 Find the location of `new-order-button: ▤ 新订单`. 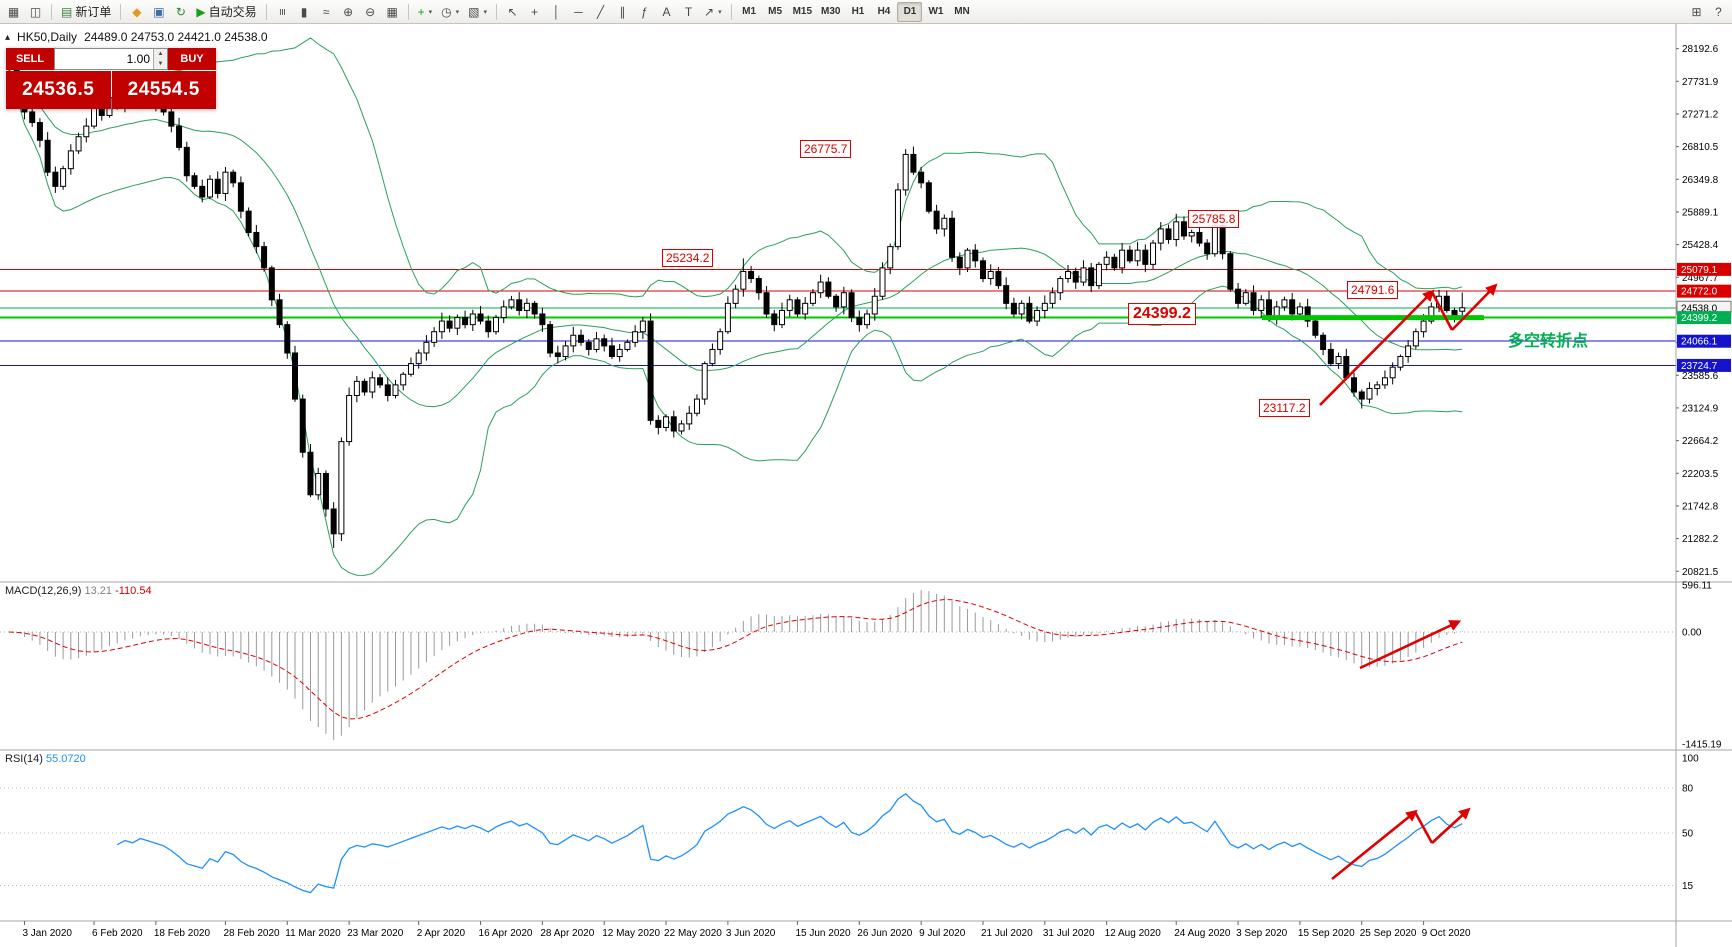

new-order-button: ▤ 新订单 is located at coordinates (86, 12).